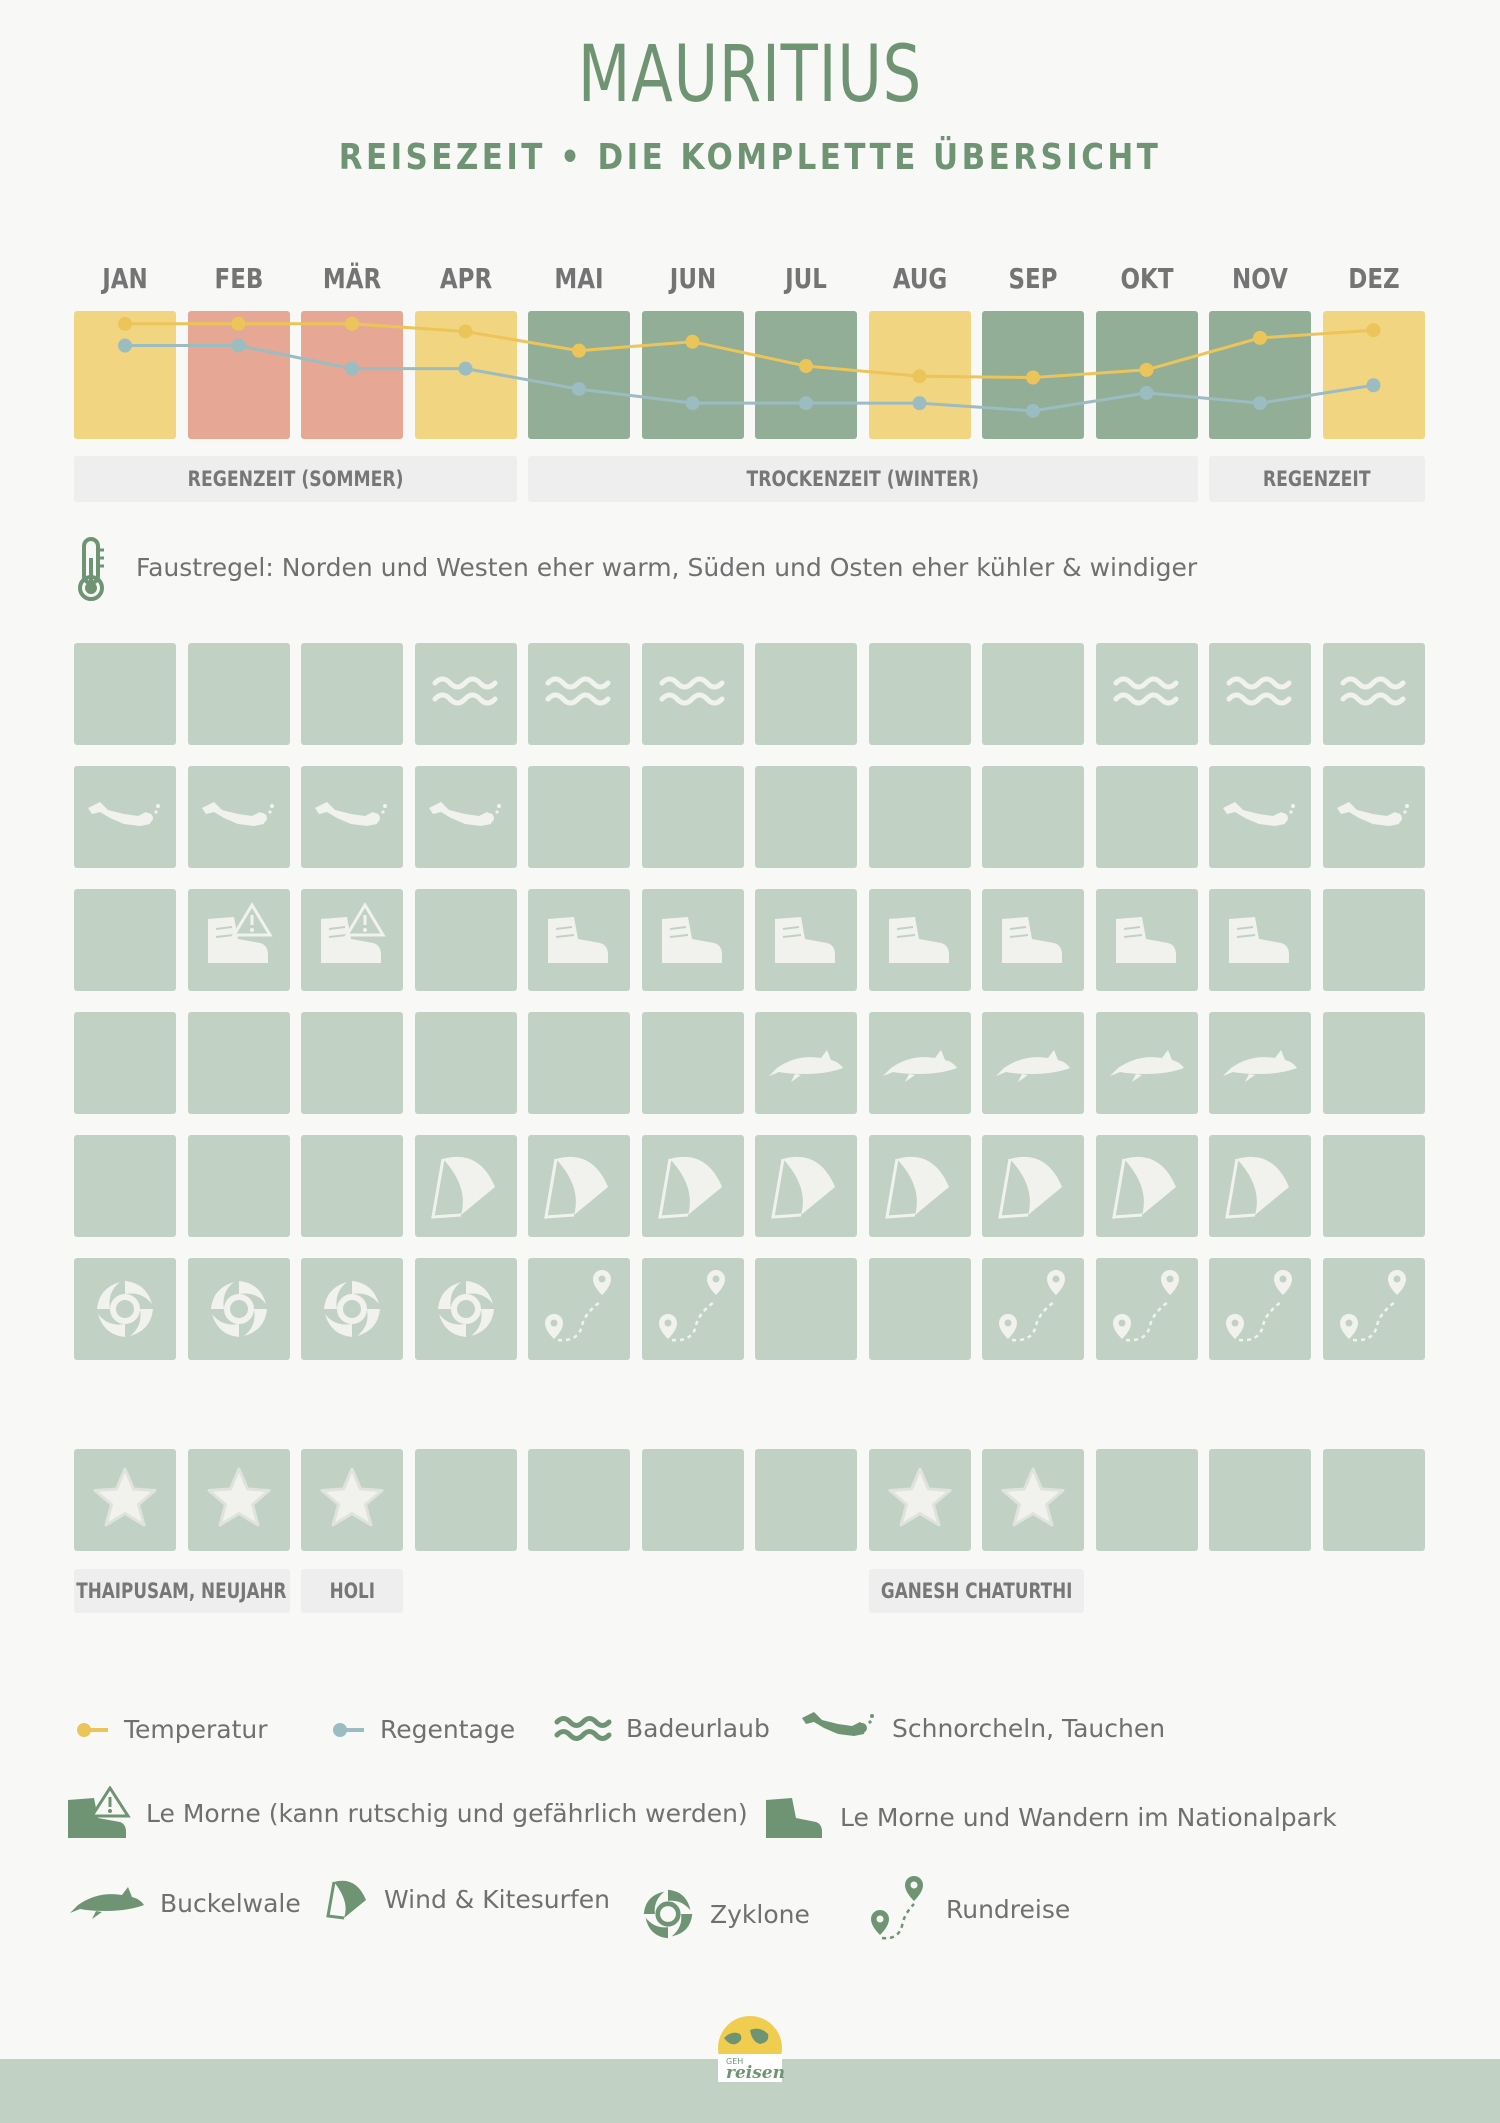  I want to click on point-temperatur-aug, so click(919, 376).